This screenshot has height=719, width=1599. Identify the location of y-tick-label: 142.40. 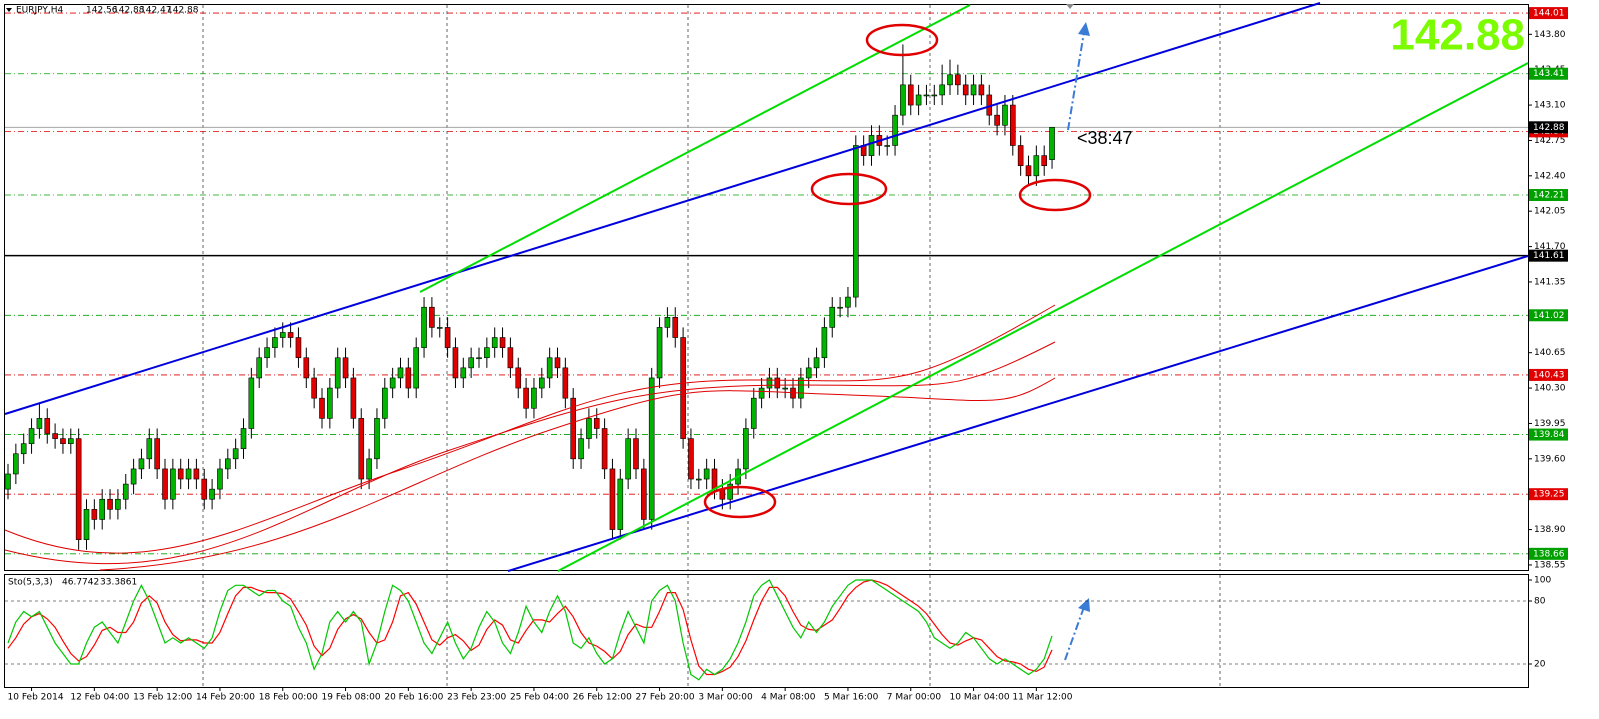
(1550, 176).